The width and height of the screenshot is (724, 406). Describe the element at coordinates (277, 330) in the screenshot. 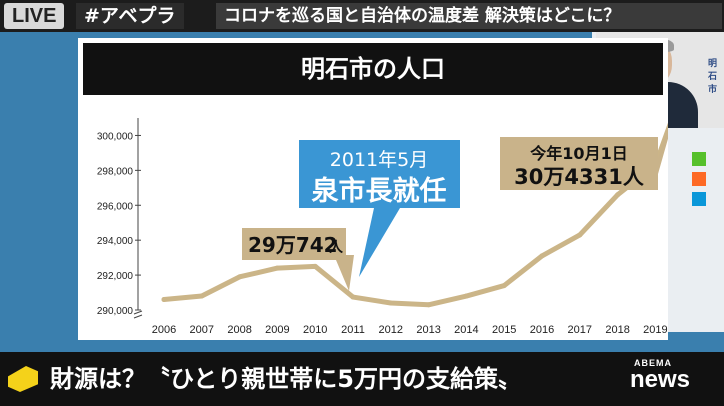

I see `x-tick-label: 2009` at that location.